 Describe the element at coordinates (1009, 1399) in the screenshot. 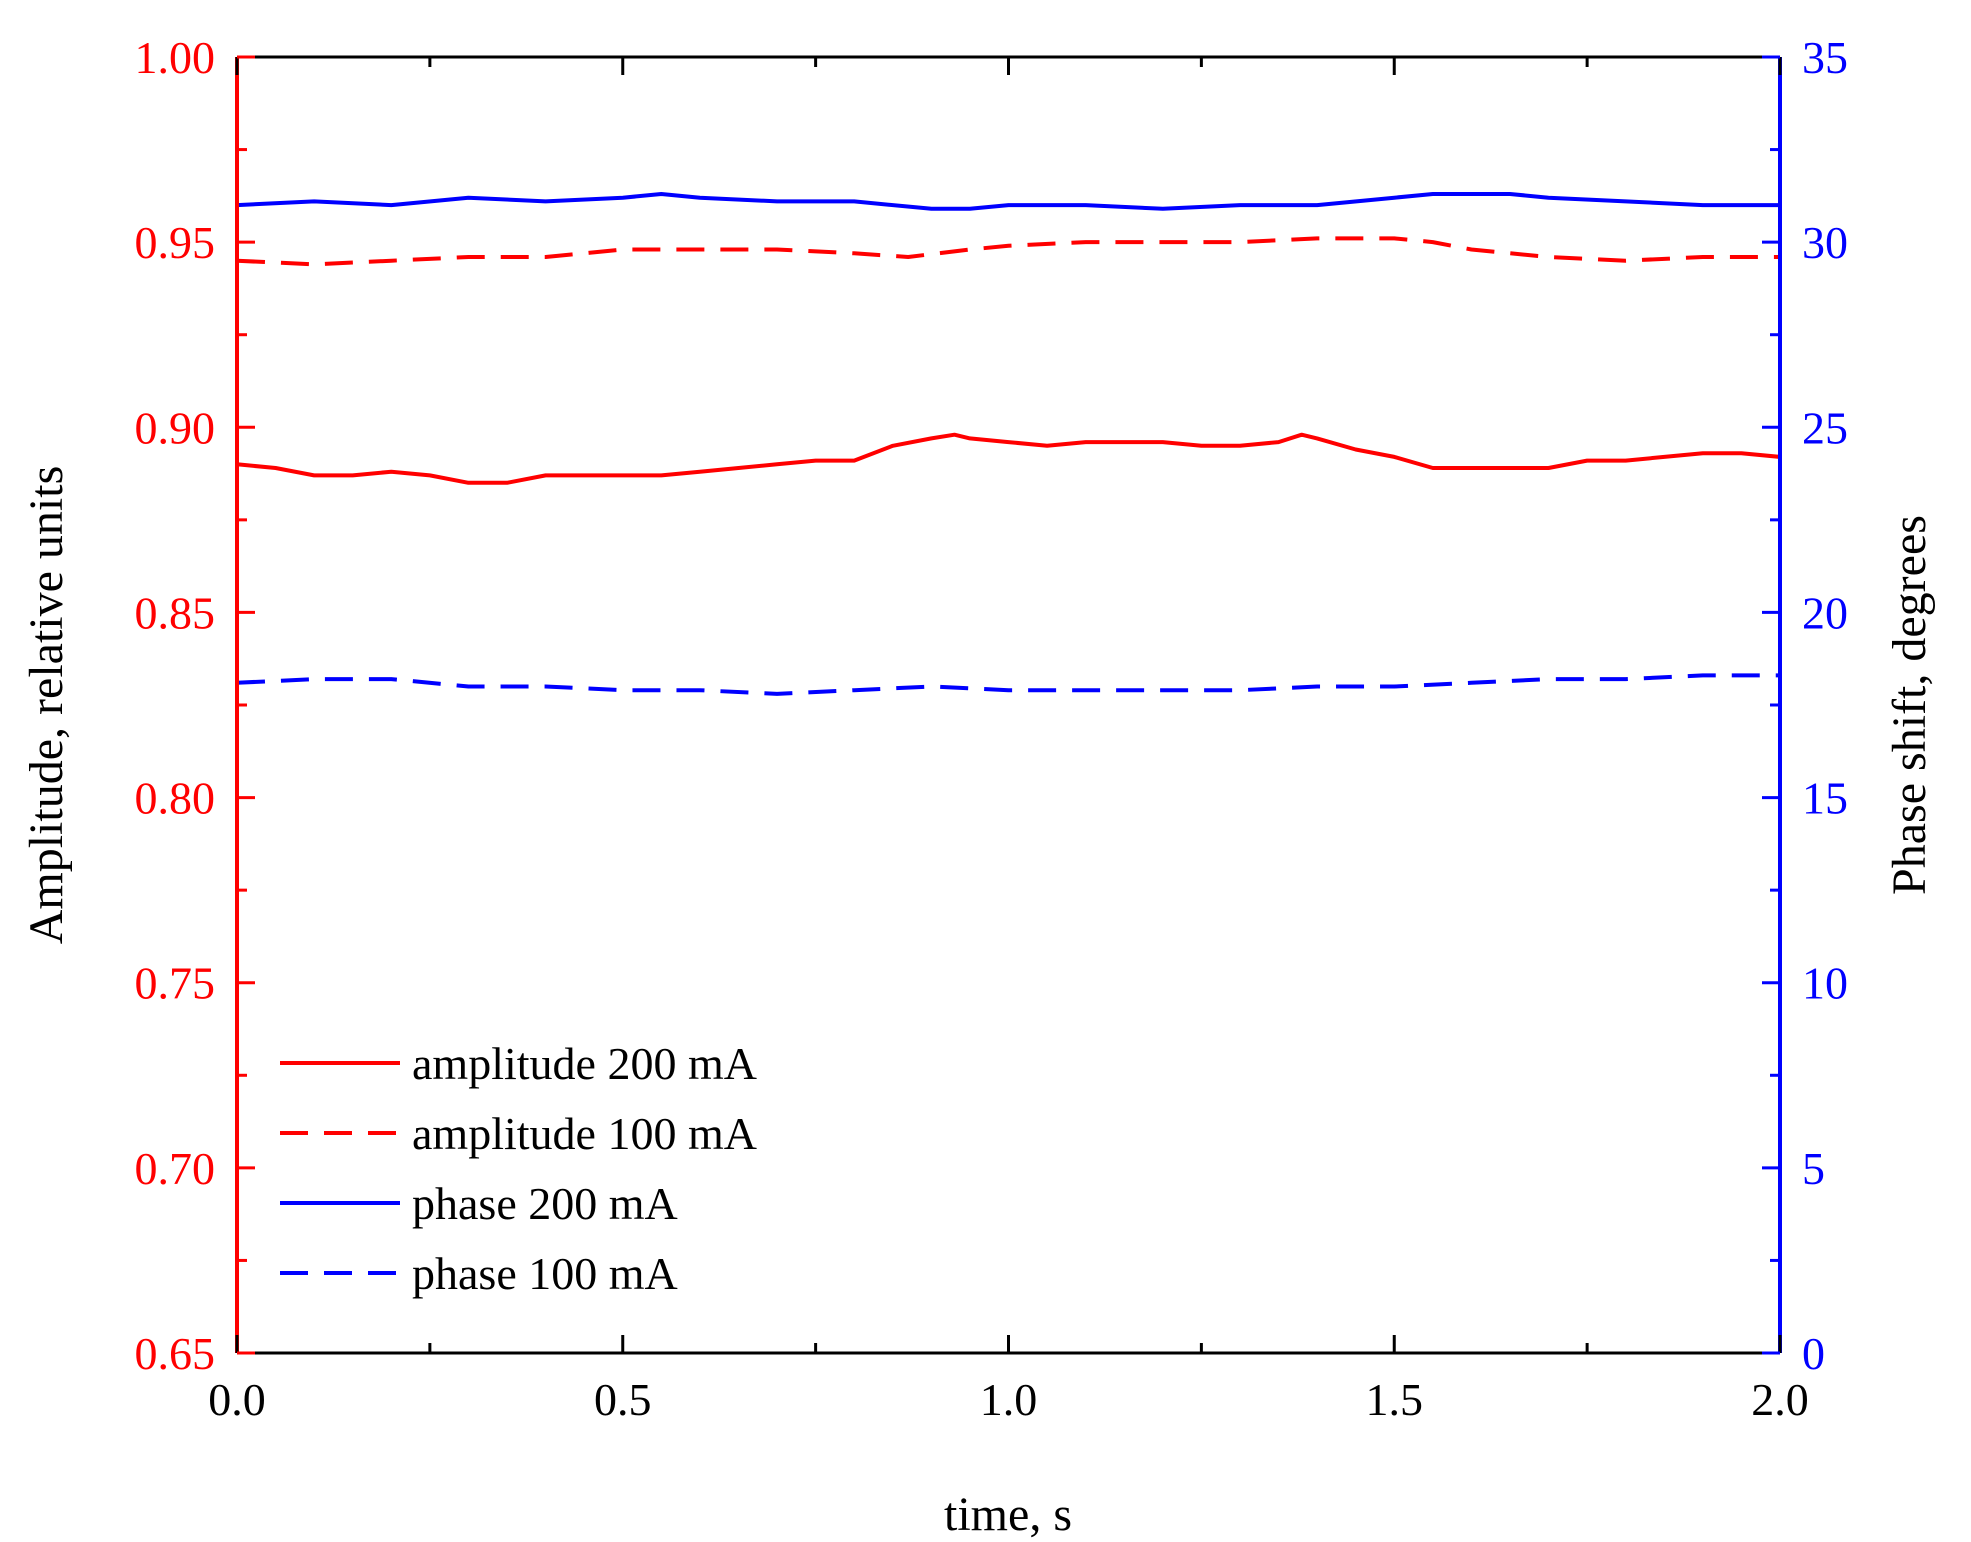

I see `x-tick-label: 1.0` at that location.